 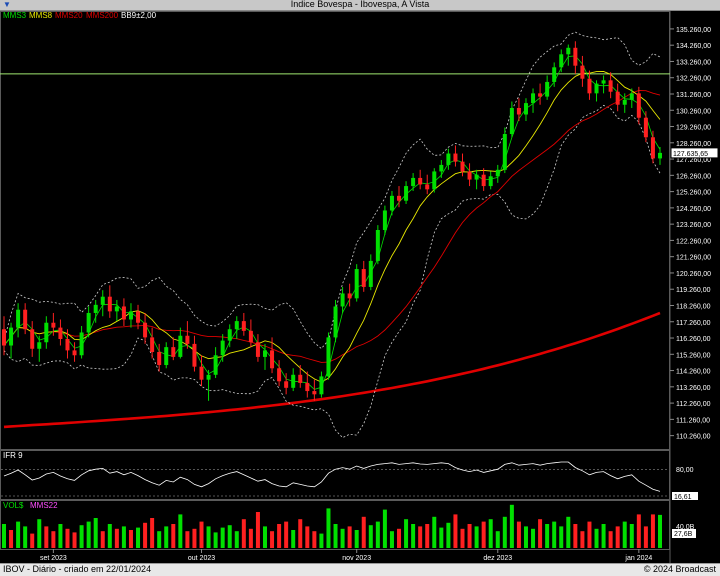 I want to click on vol-sublabel: MMS22, so click(x=44, y=505).